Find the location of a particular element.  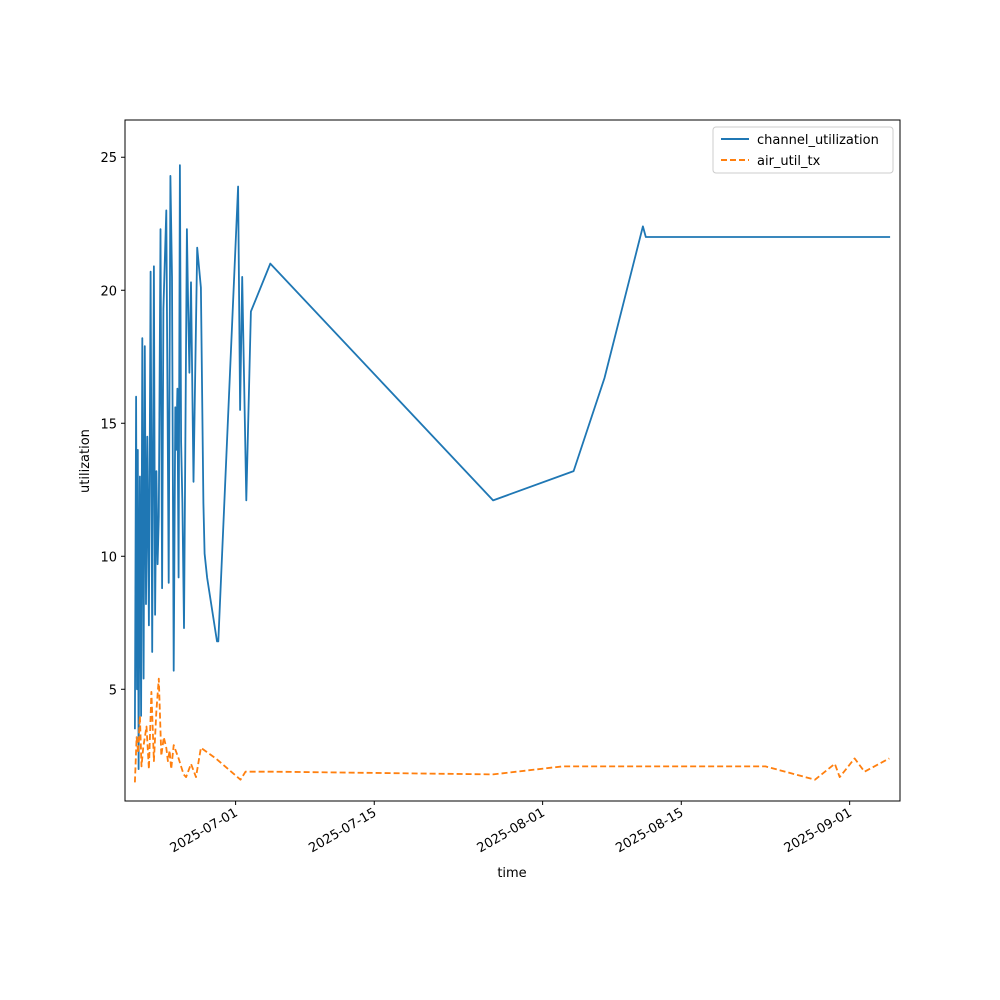

x-tick-label: 2025-08-01 is located at coordinates (511, 830).